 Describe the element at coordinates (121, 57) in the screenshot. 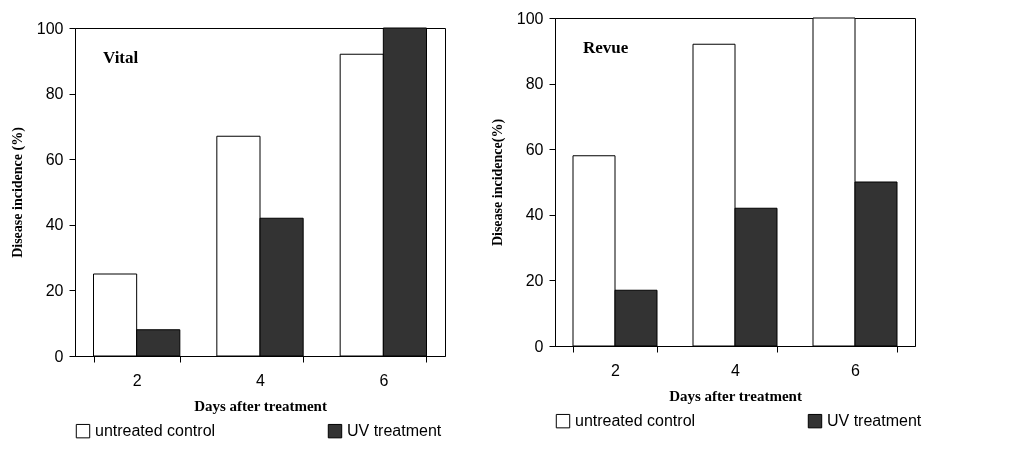

I see `annotation: Vital` at that location.